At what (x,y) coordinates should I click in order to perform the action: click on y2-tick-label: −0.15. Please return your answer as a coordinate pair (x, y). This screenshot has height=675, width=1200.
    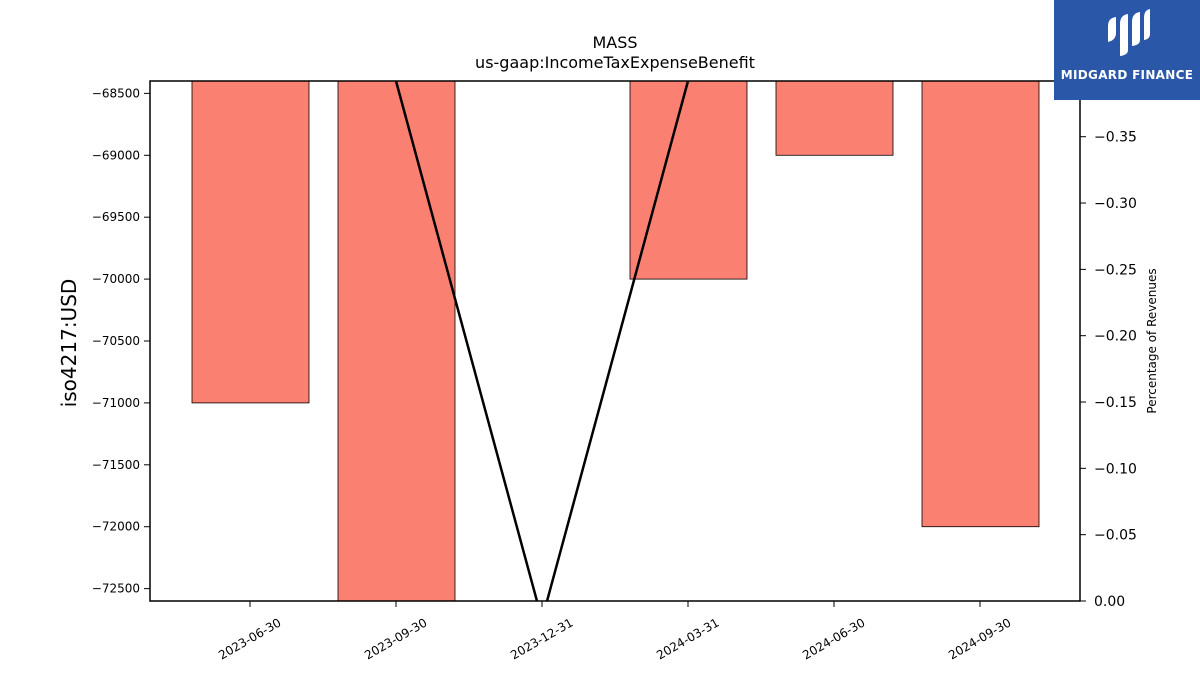
    Looking at the image, I should click on (1115, 403).